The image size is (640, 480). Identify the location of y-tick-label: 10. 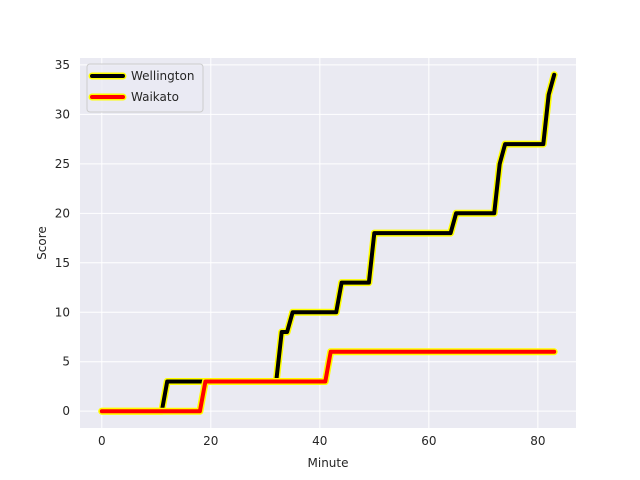
(62, 312).